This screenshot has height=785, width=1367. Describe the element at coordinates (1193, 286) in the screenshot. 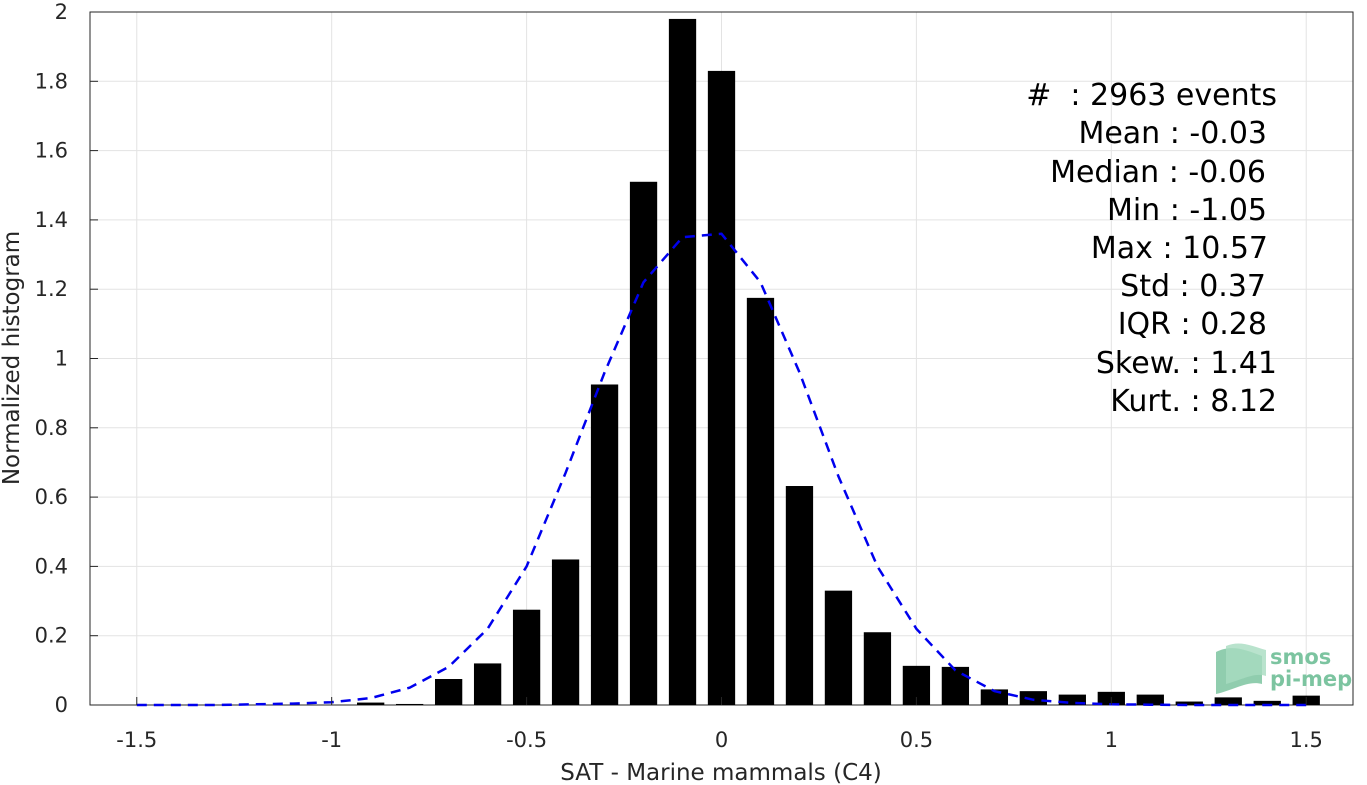

I see `stat-std: Std : 0.37` at that location.